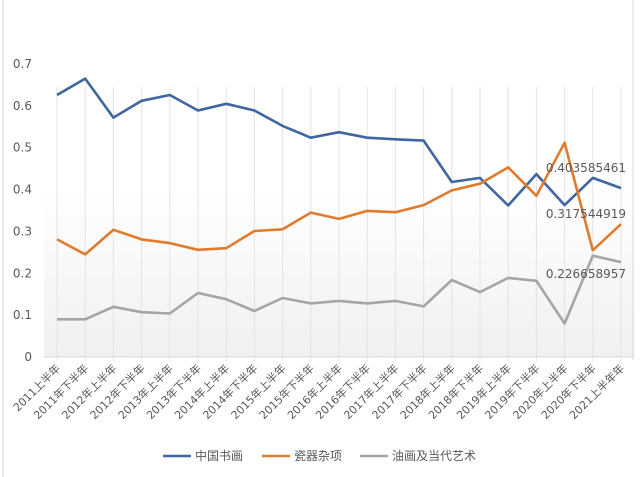 This screenshot has width=640, height=477. I want to click on y-tick-label: 0.7, so click(22, 64).